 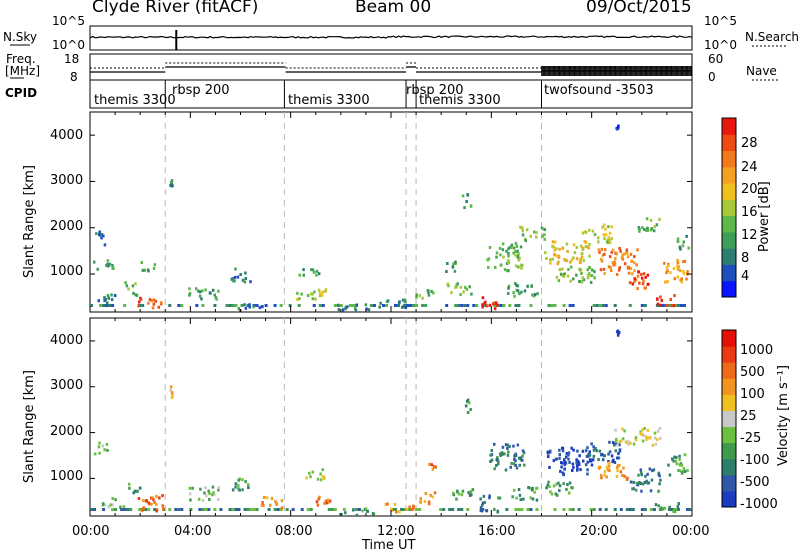 I want to click on nsky-gap-marker, so click(x=176, y=40).